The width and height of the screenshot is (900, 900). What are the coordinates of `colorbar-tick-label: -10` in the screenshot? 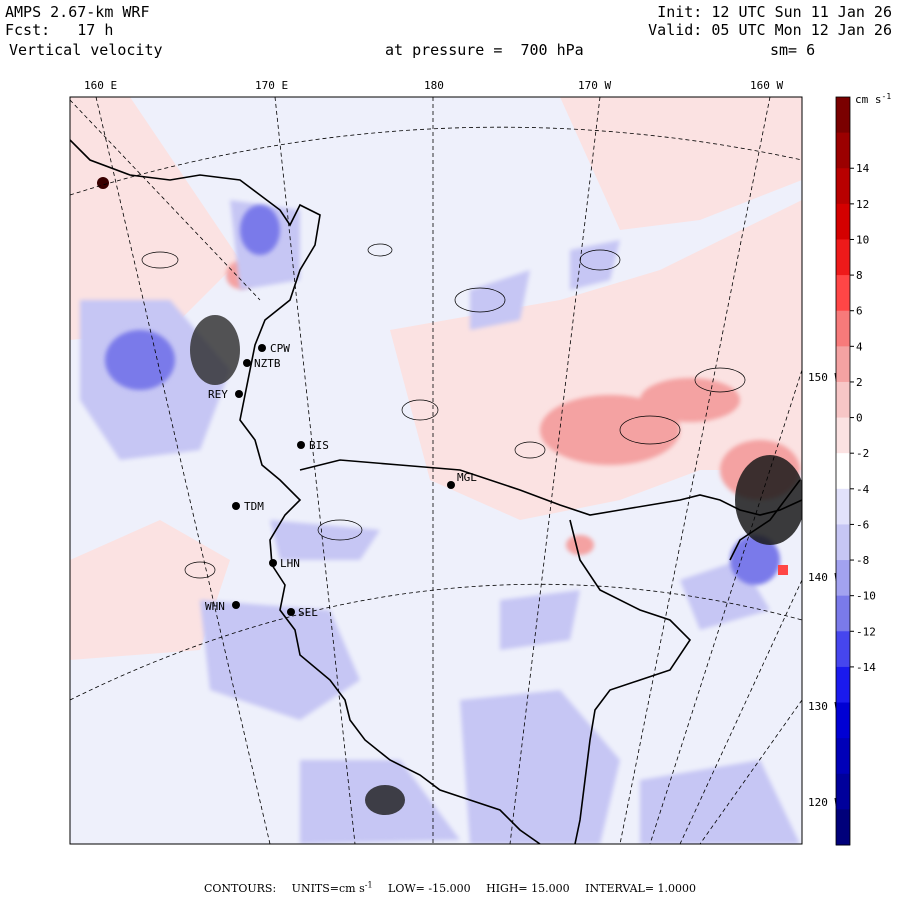 It's located at (866, 596).